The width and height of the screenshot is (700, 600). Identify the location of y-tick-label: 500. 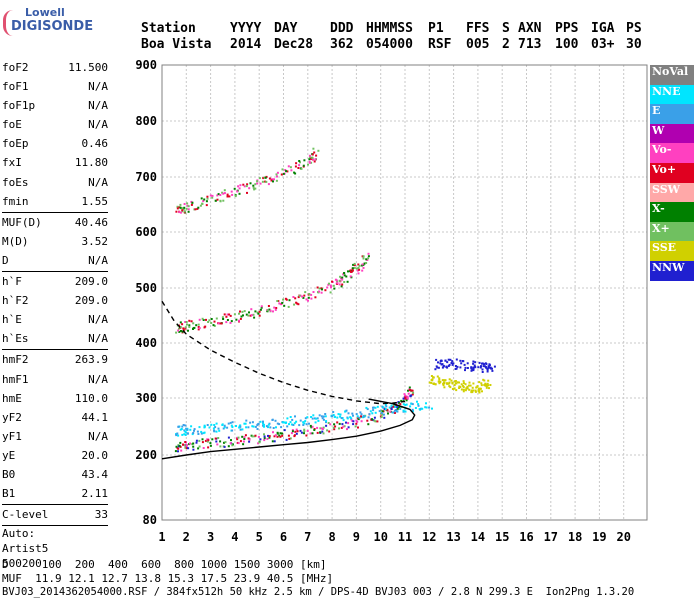
(146, 288).